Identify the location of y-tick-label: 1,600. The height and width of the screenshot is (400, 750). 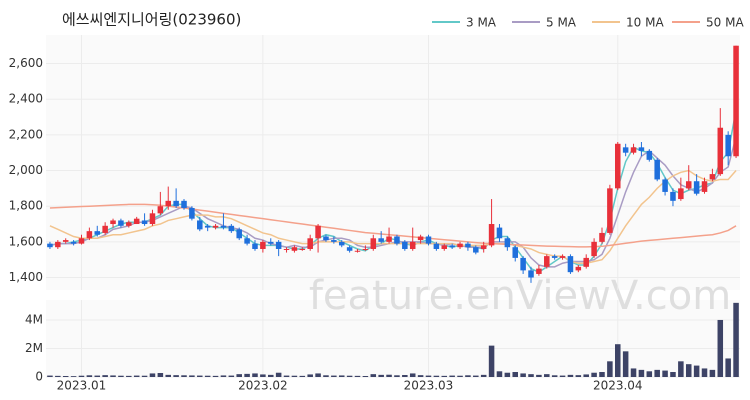
(26, 241).